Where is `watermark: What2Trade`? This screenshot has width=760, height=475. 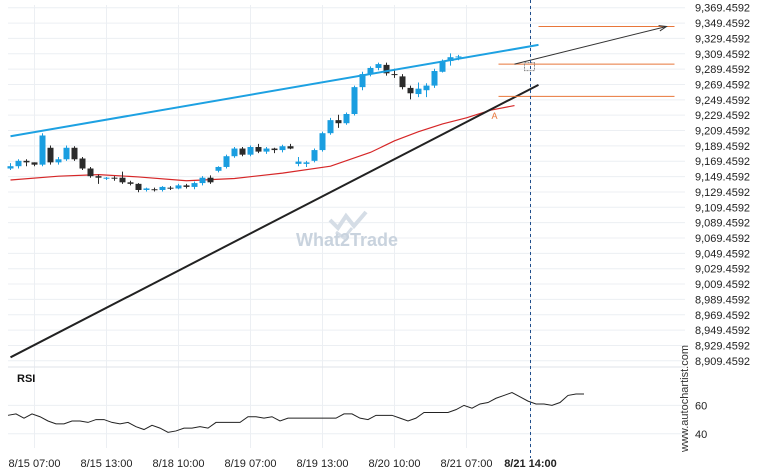
watermark: What2Trade is located at coordinates (347, 230).